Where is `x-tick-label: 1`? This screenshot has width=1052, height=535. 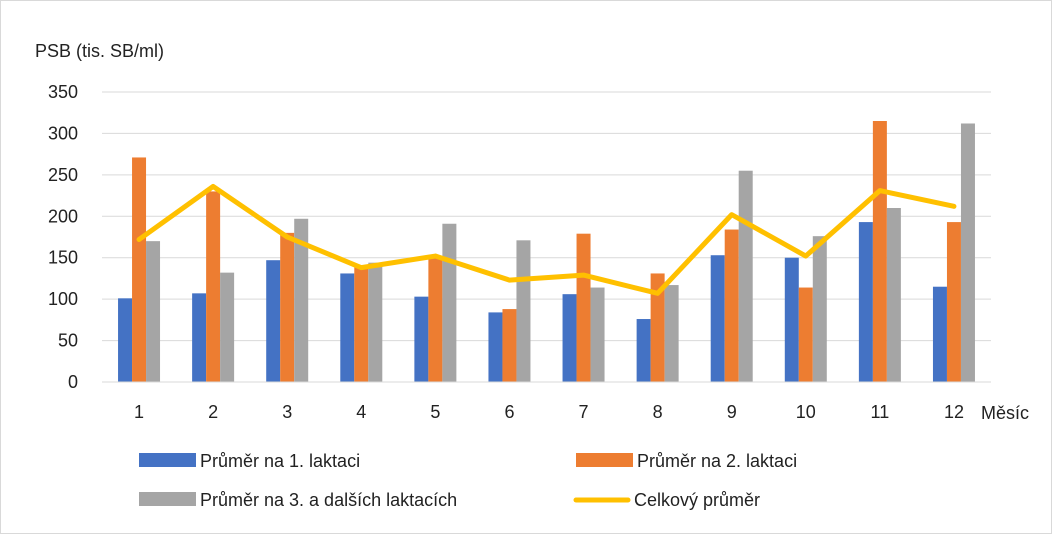
x-tick-label: 1 is located at coordinates (139, 412).